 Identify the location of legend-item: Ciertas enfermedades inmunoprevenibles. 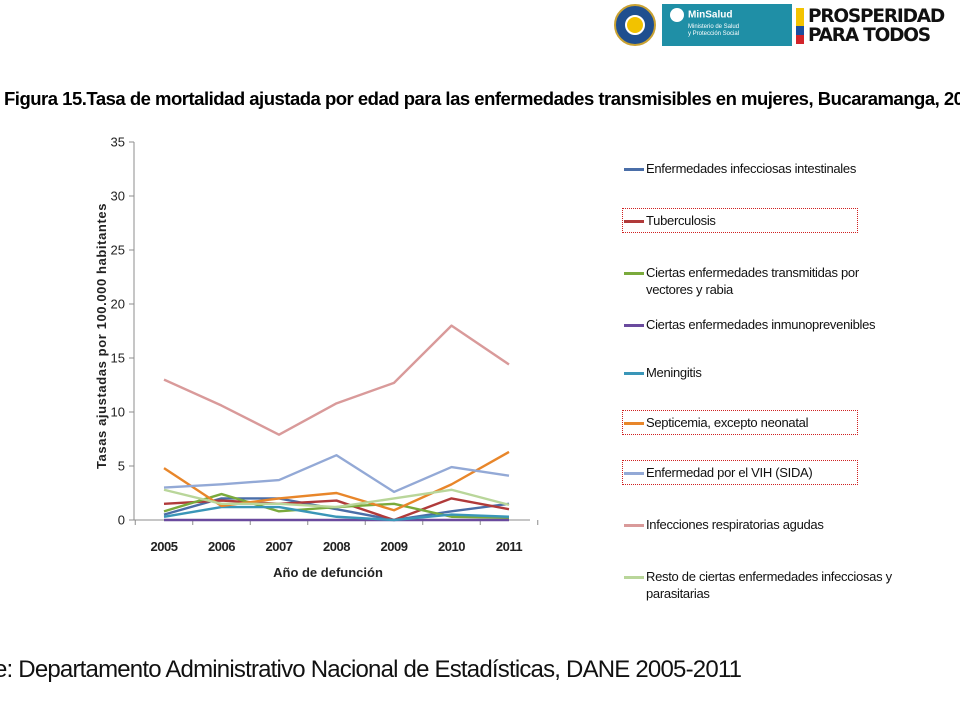
(757, 324).